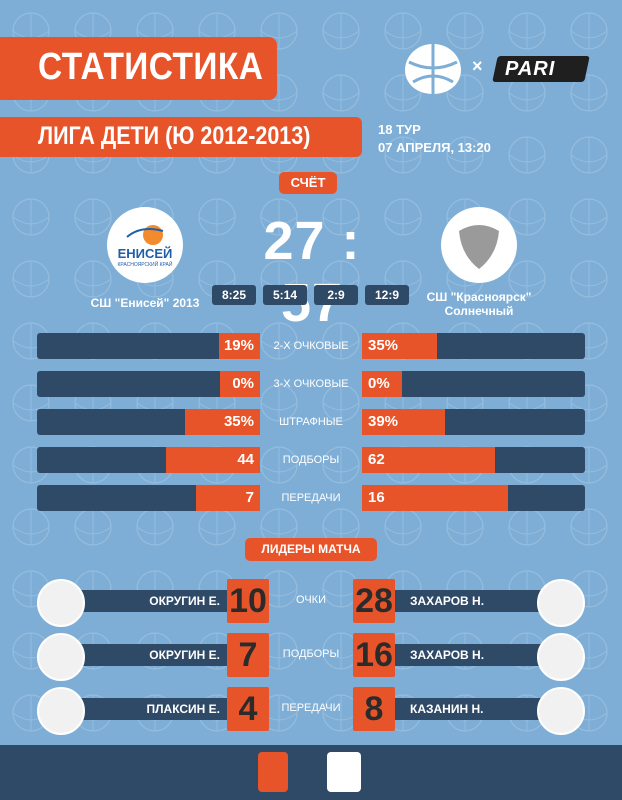 This screenshot has height=800, width=622. Describe the element at coordinates (311, 654) in the screenshot. I see `leader-category: ПОДБОРЫ` at that location.